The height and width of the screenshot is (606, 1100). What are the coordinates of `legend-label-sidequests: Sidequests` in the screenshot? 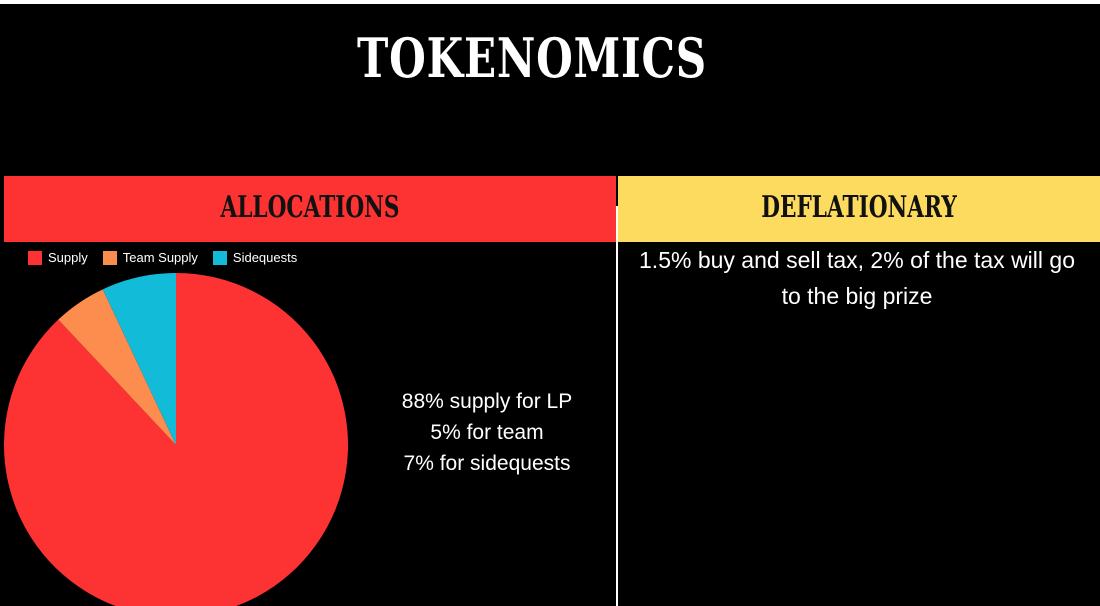 It's located at (265, 257).